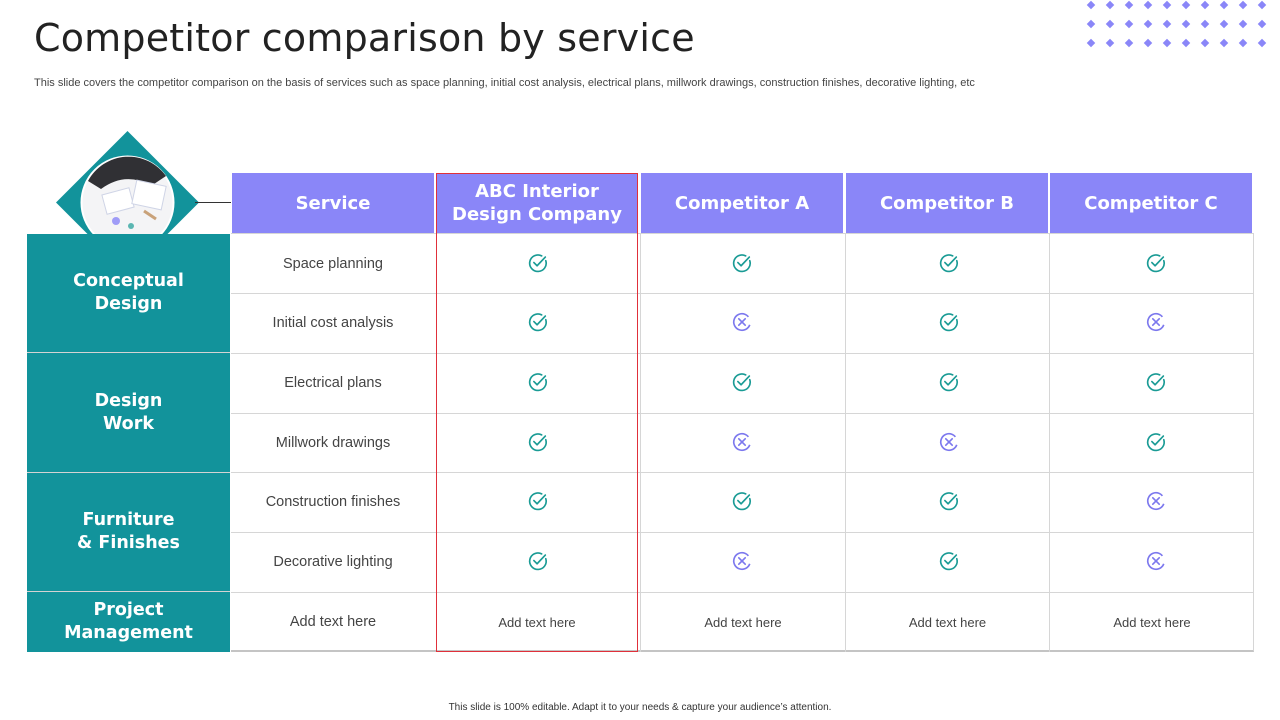 The width and height of the screenshot is (1280, 720). What do you see at coordinates (333, 203) in the screenshot?
I see `header-service: Service` at bounding box center [333, 203].